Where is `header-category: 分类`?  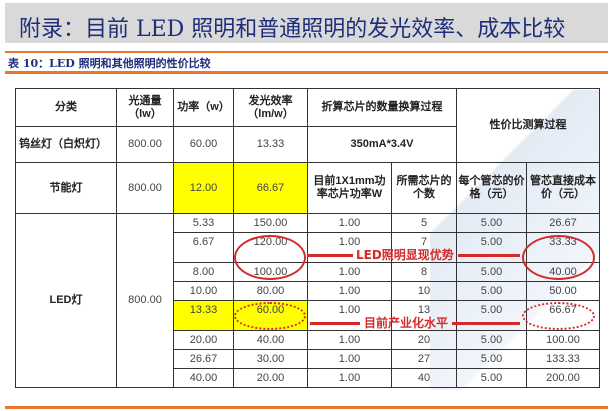
header-category: 分类 is located at coordinates (66, 107).